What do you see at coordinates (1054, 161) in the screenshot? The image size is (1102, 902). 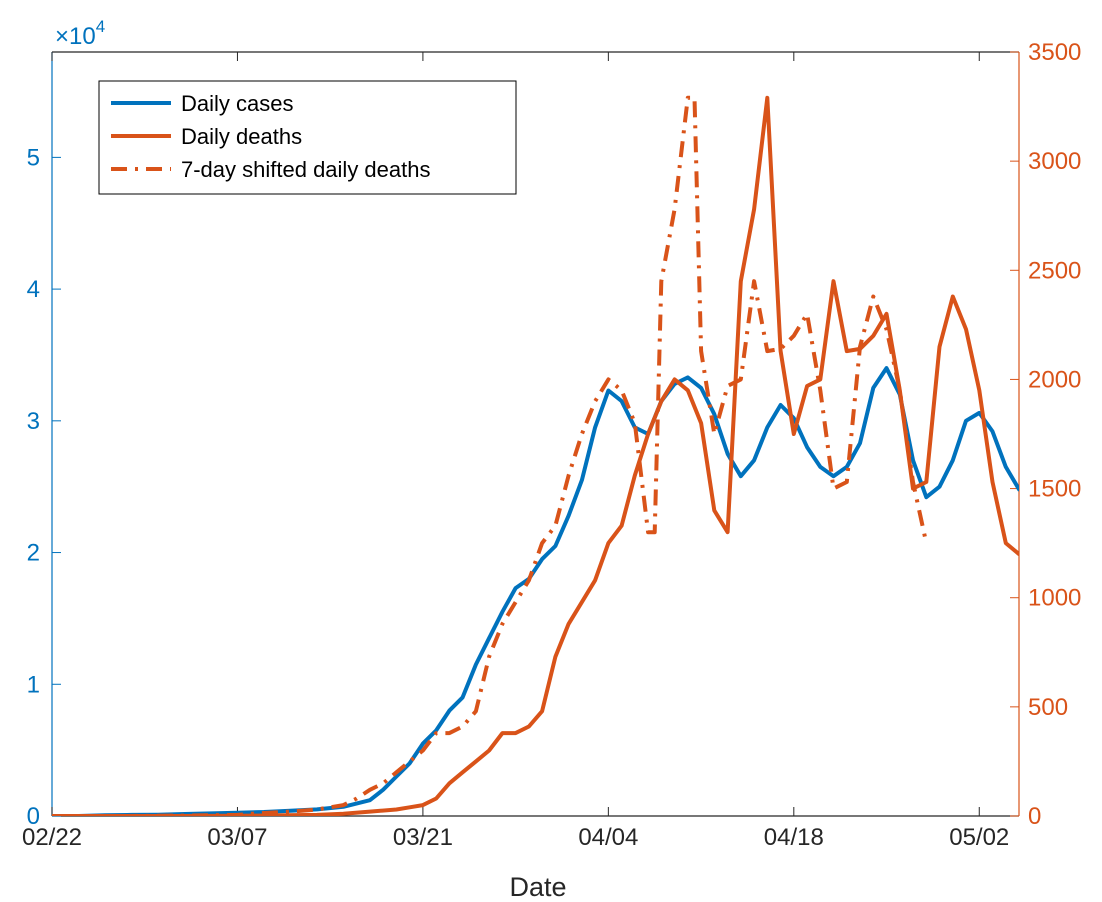 I see `right-tick-label: 3000` at bounding box center [1054, 161].